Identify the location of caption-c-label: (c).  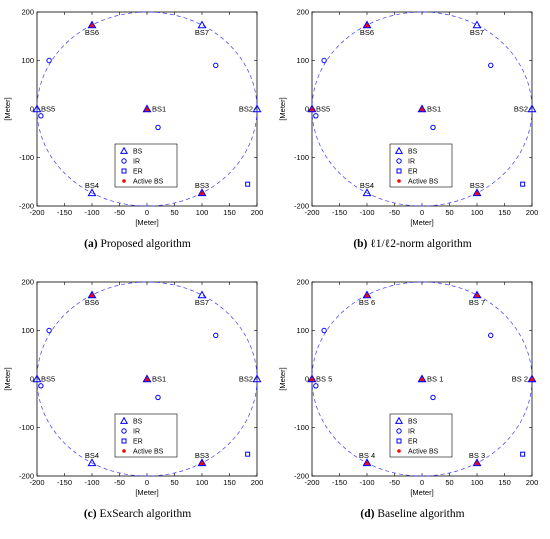
(90, 514).